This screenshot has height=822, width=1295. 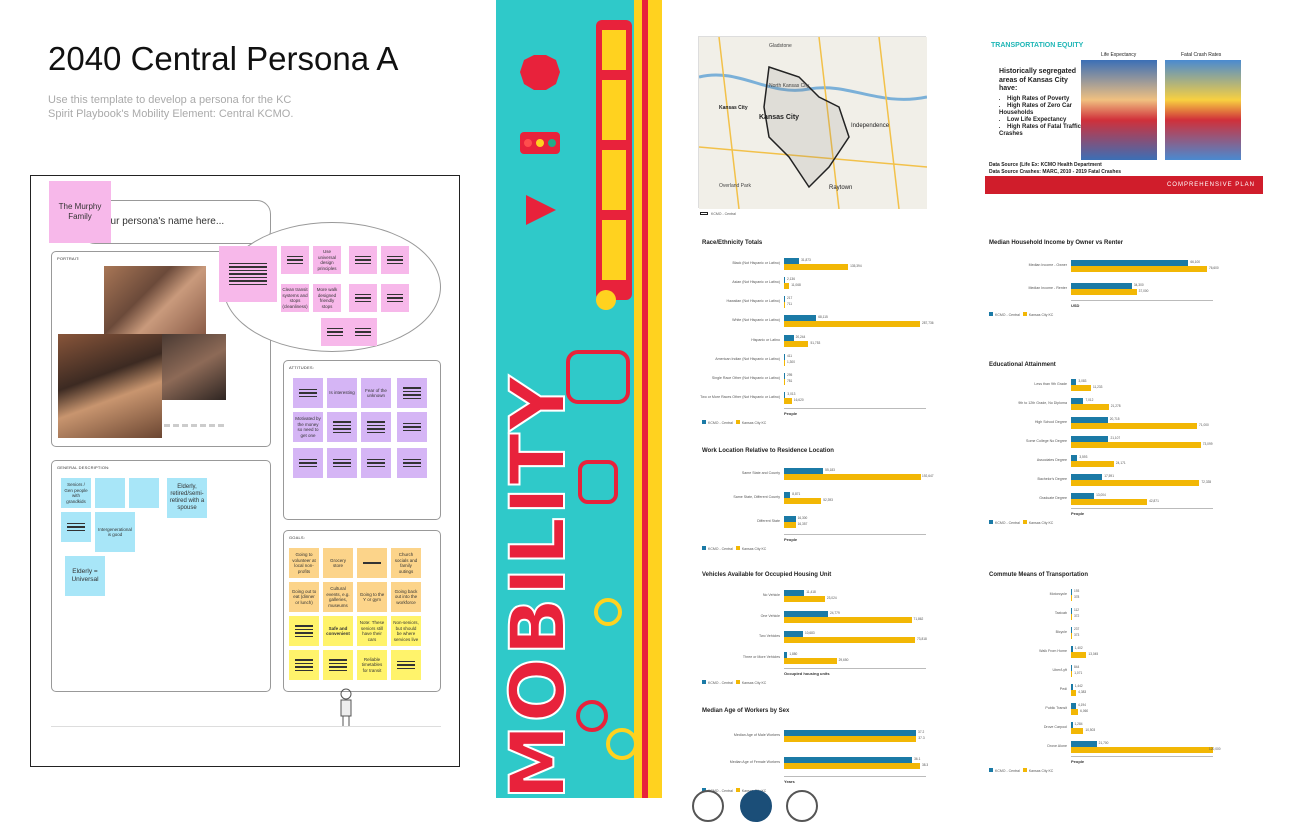 What do you see at coordinates (1047, 287) in the screenshot?
I see `category-label: Median Income - Renter` at bounding box center [1047, 287].